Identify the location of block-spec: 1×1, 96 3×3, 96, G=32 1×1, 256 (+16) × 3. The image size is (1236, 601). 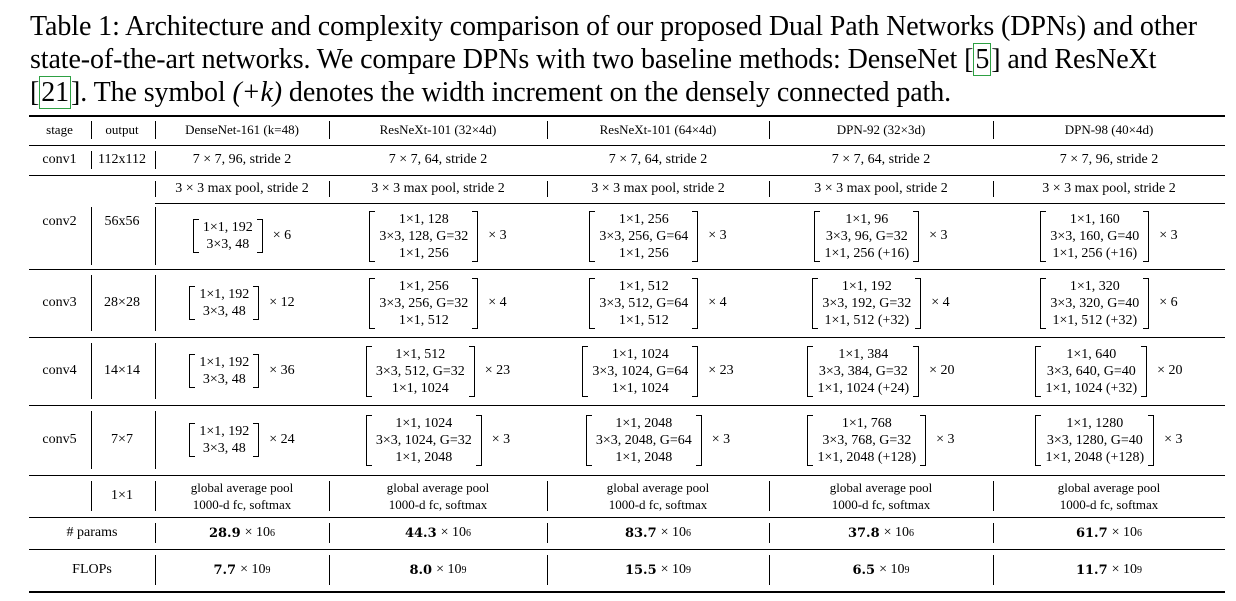
(881, 236).